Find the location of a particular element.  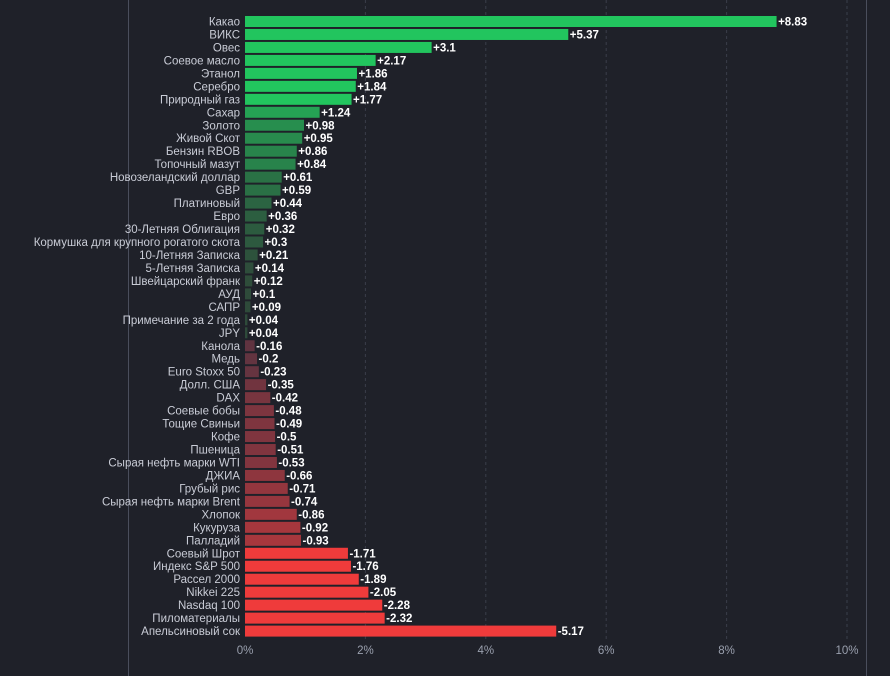

value-label: +0.3 is located at coordinates (276, 243).